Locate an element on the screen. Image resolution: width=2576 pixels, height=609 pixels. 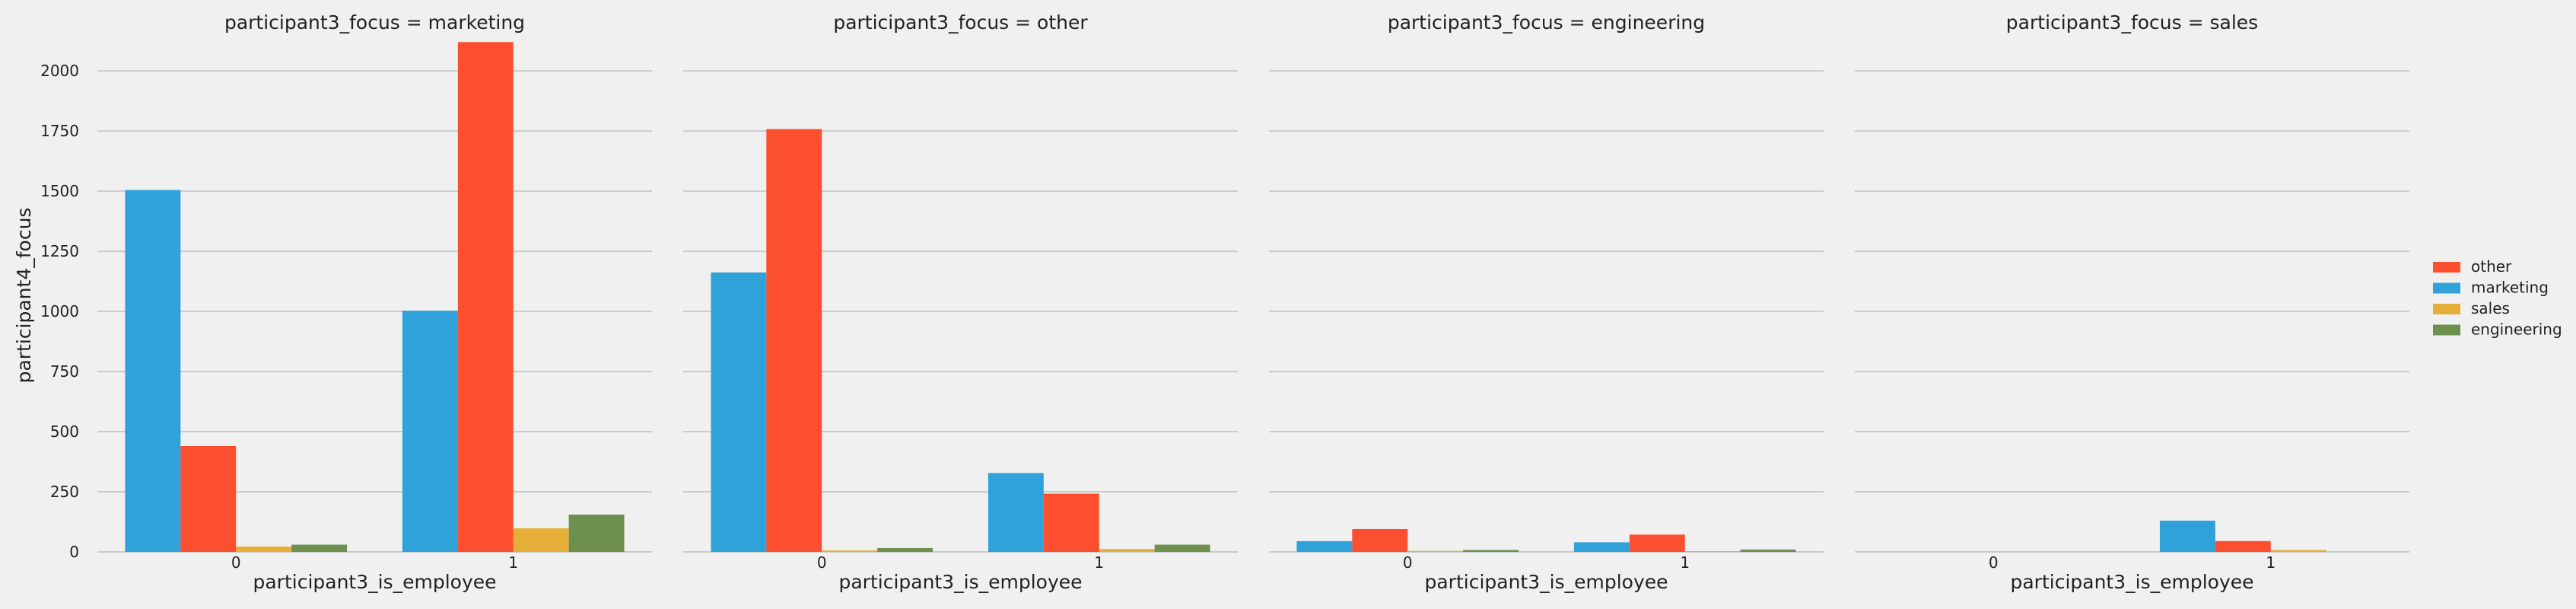
legend-swatch-other is located at coordinates (2446, 267).